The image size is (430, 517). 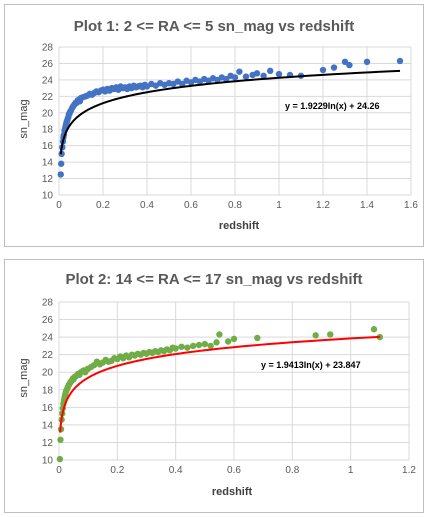 What do you see at coordinates (332, 106) in the screenshot?
I see `trendline-equation: y = 1.9229ln(x) + 24.26` at bounding box center [332, 106].